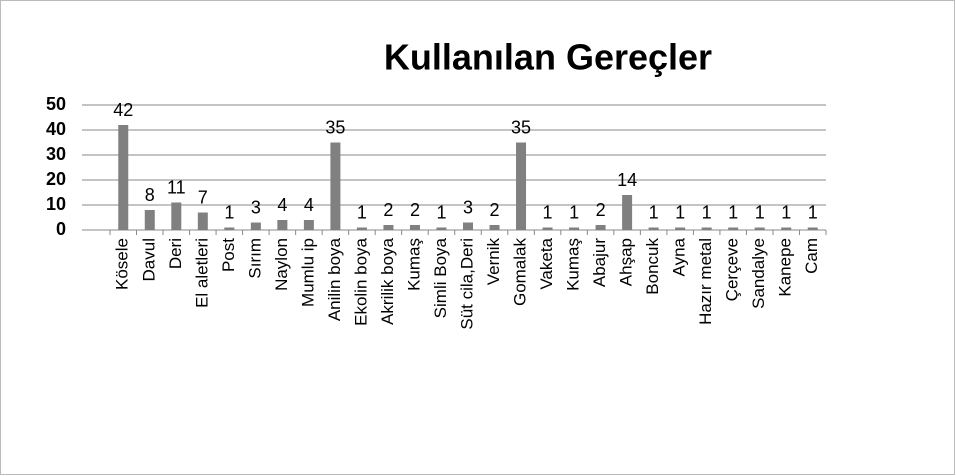  I want to click on x-tick-label: Boncuk, so click(652, 266).